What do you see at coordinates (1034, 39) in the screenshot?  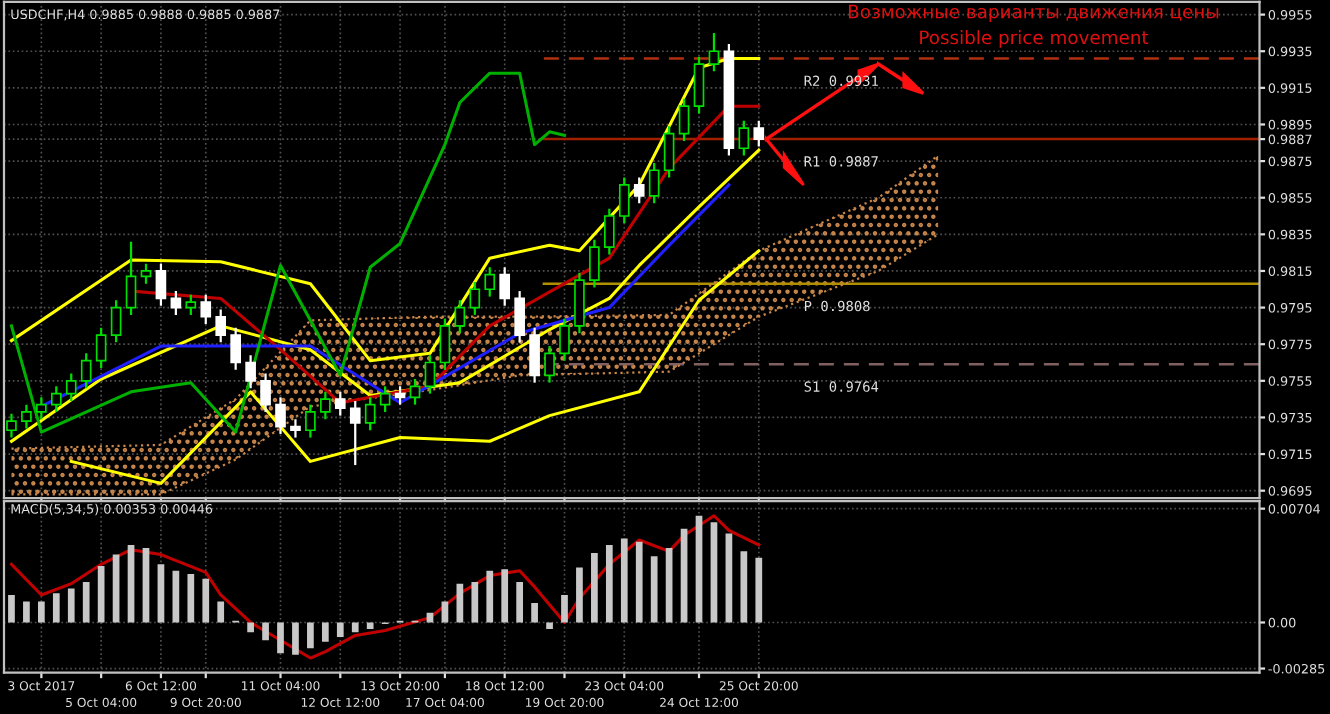 I see `annotation: Possible price movement` at bounding box center [1034, 39].